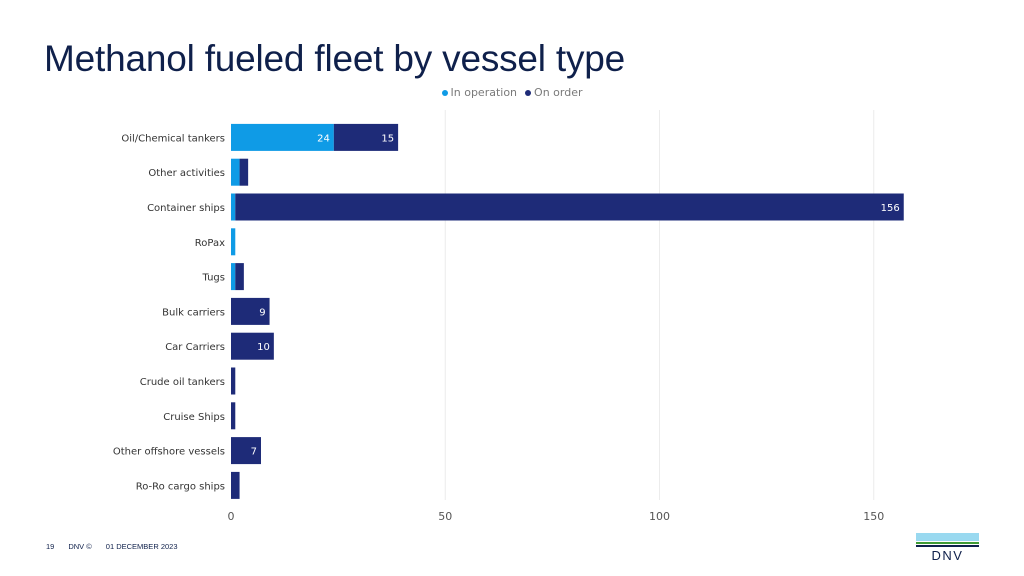 Image resolution: width=1024 pixels, height=576 pixels. Describe the element at coordinates (659, 516) in the screenshot. I see `x-tick-label: 100` at that location.